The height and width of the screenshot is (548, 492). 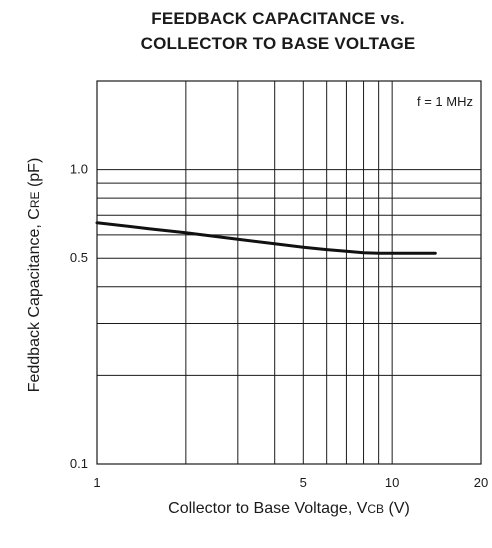 What do you see at coordinates (445, 101) in the screenshot?
I see `annotation-frequency: f = 1 MHz` at bounding box center [445, 101].